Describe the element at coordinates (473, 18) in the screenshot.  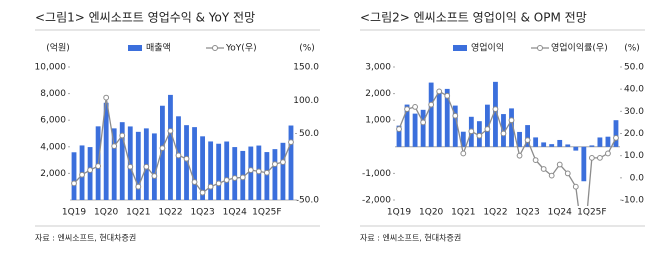
I see `chart-title: <그림2> 엔씨소프트 영업이익 & OPM 전망` at that location.